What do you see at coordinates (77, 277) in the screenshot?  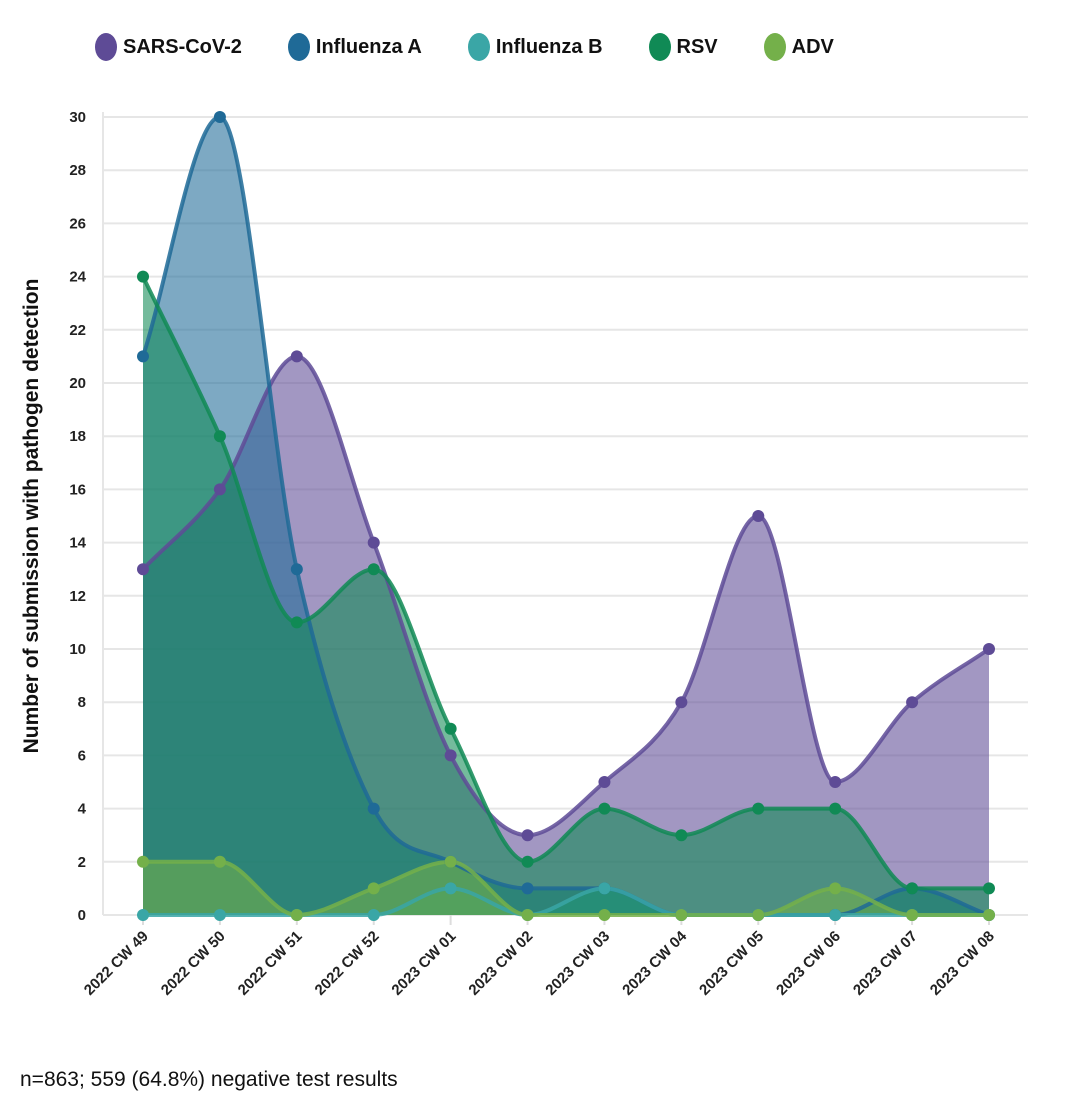 I see `y-tick-label: 24` at bounding box center [77, 277].